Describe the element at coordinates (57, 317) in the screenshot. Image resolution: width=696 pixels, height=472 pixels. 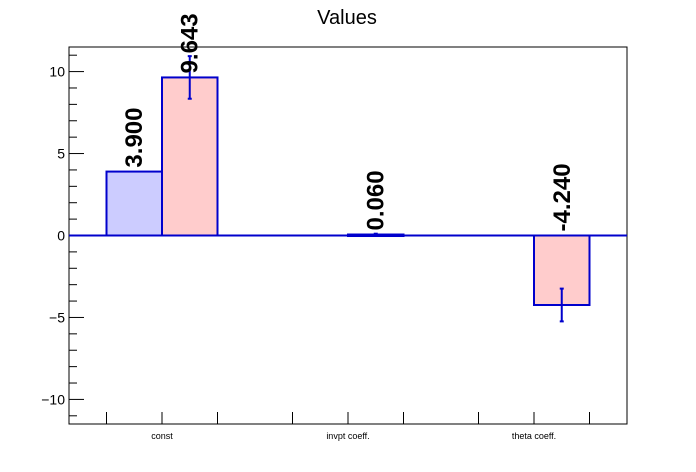
I see `y-tick-label: −5` at that location.